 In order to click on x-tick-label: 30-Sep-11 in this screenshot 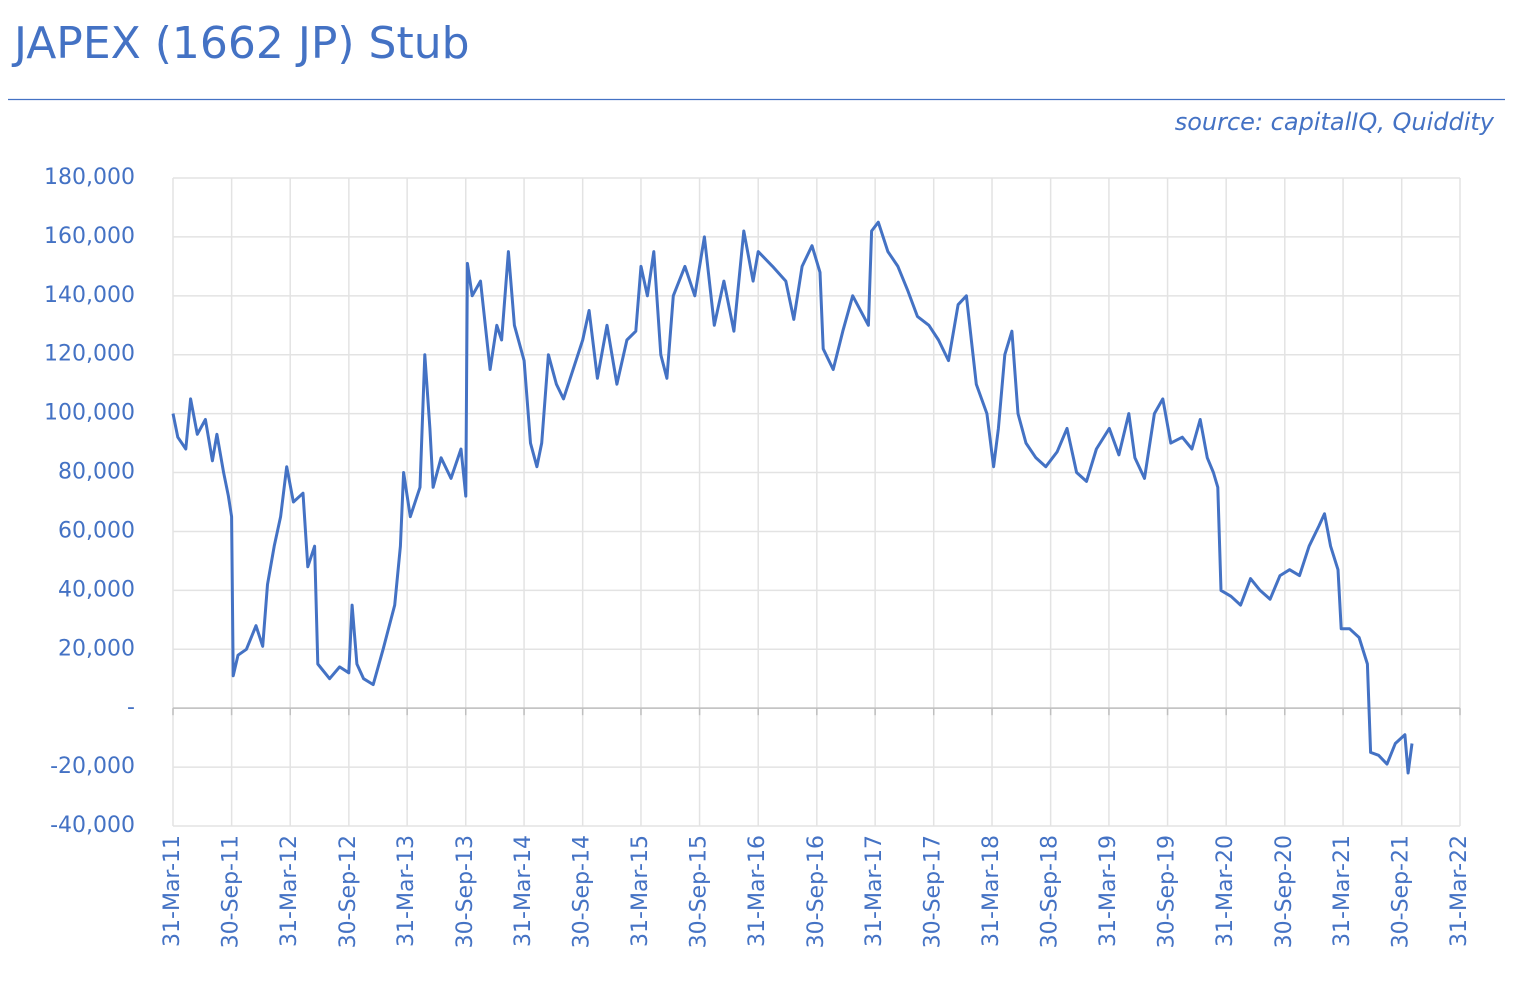, I will do `click(231, 891)`.